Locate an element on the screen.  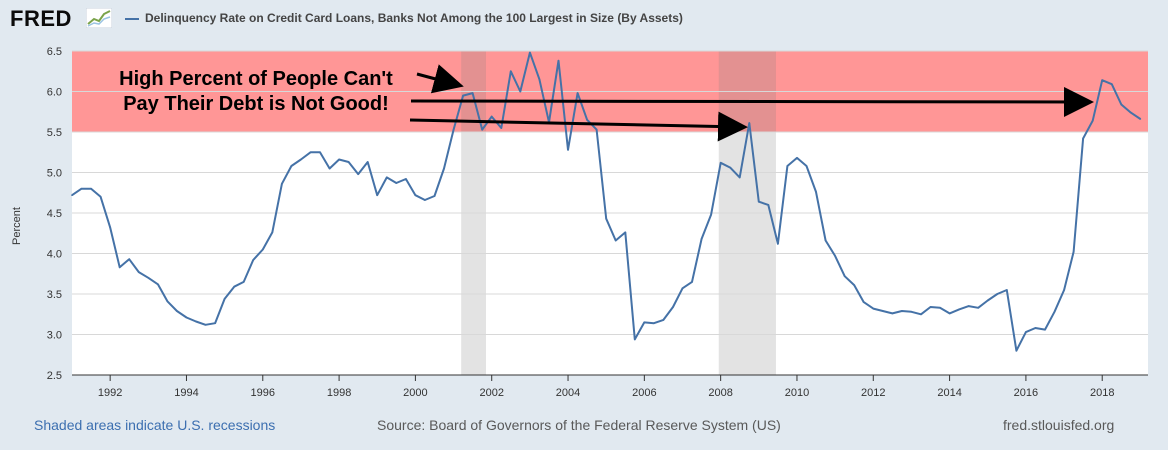
x-tick-label: 1998 is located at coordinates (339, 393).